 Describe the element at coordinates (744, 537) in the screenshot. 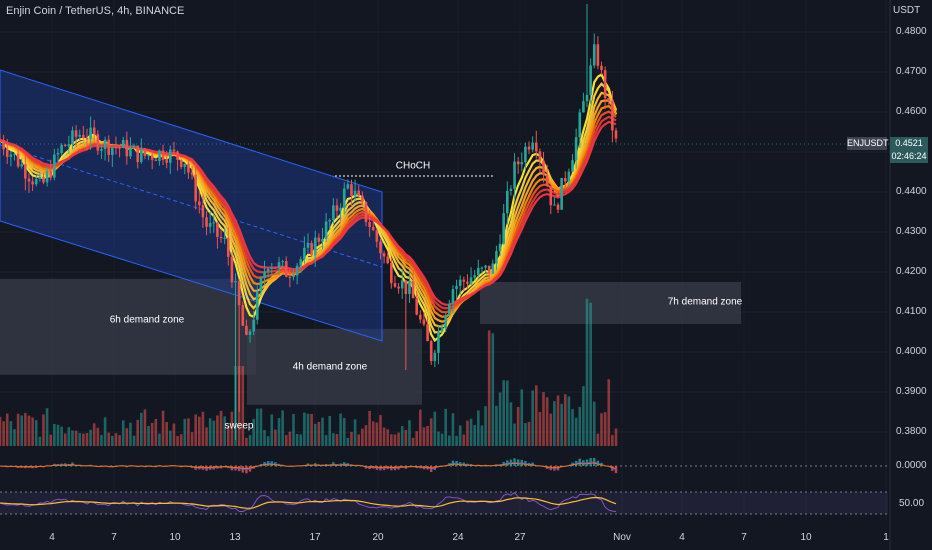

I see `time-tick-label: 7` at that location.